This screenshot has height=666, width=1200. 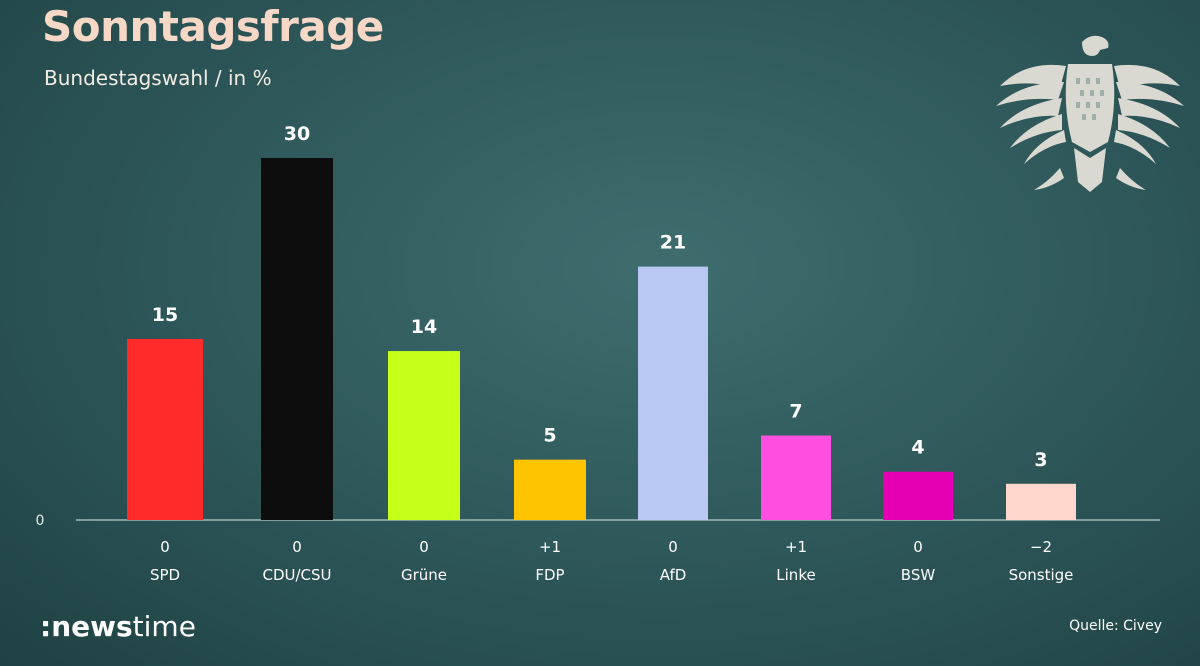 I want to click on category-label: Linke, so click(x=795, y=575).